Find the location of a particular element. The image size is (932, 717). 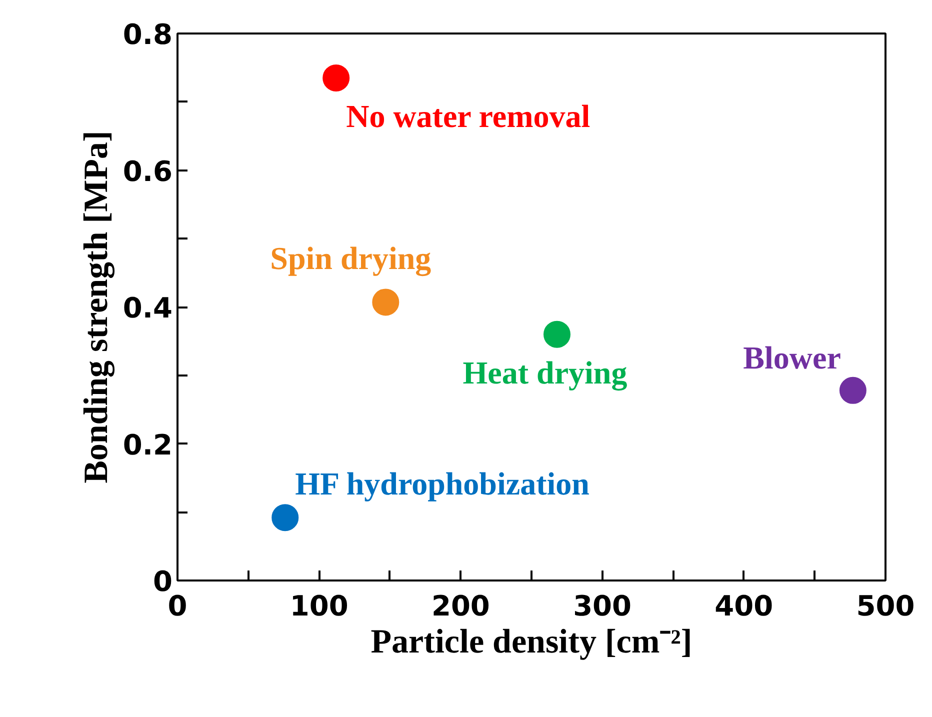

x-tick-label: 100 is located at coordinates (319, 606).